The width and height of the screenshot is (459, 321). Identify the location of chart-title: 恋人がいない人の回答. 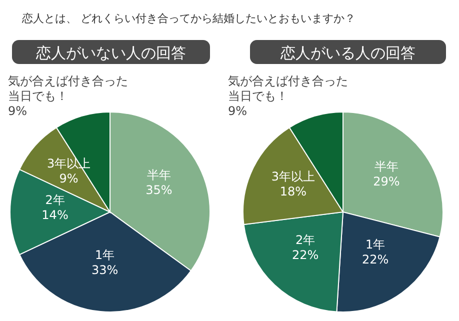
(110, 53).